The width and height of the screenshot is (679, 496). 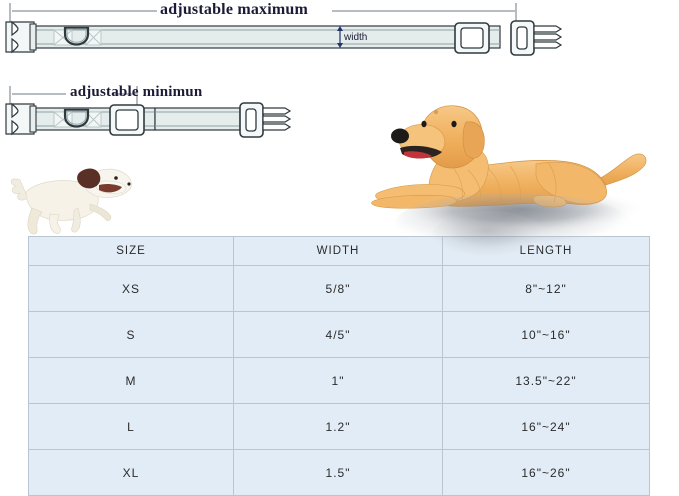 I want to click on table-row: L 1.2" 16"~24", so click(x=339, y=426).